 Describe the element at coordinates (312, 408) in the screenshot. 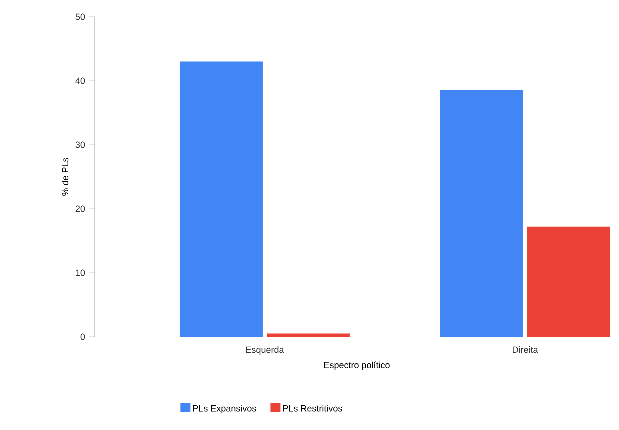

I see `legend-label: PLs Restritivos` at that location.